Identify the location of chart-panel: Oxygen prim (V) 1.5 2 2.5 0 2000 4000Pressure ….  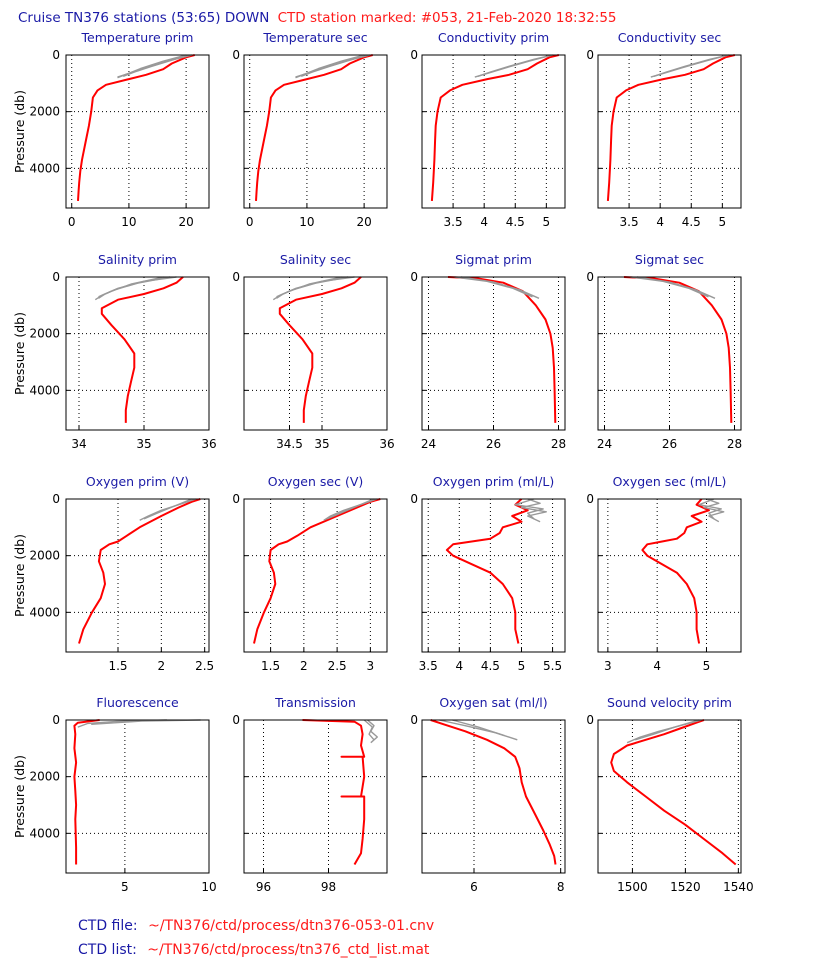
(113, 573).